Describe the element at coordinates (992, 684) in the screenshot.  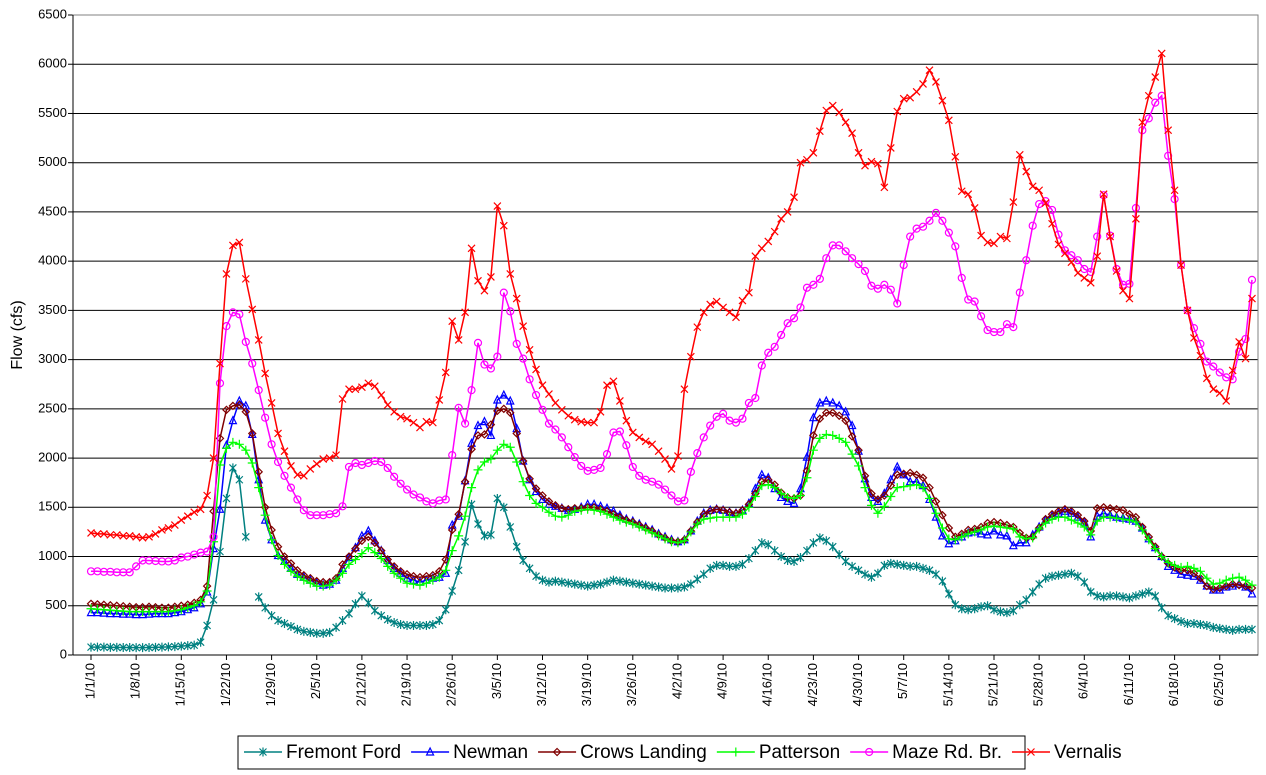
I see `x-tick-label: 5/21/10` at that location.